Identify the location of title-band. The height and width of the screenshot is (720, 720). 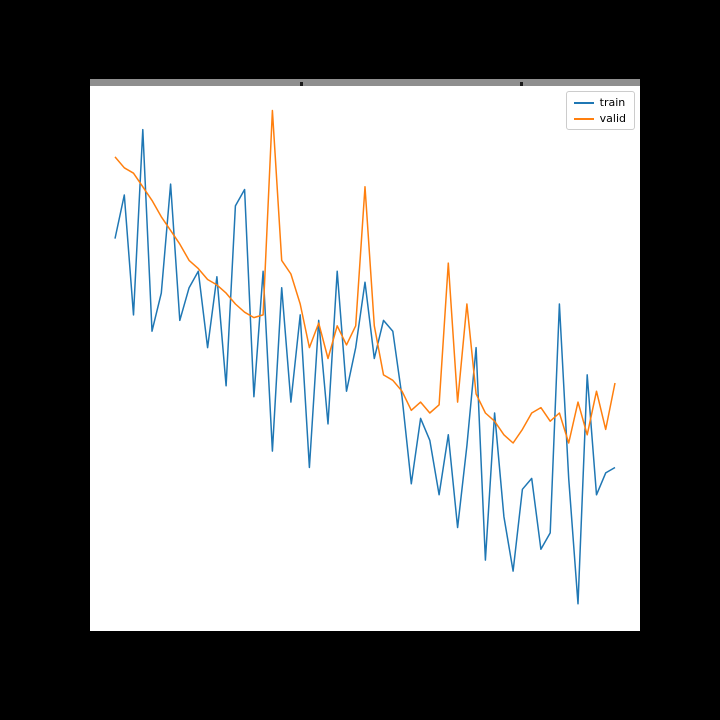
(365, 82).